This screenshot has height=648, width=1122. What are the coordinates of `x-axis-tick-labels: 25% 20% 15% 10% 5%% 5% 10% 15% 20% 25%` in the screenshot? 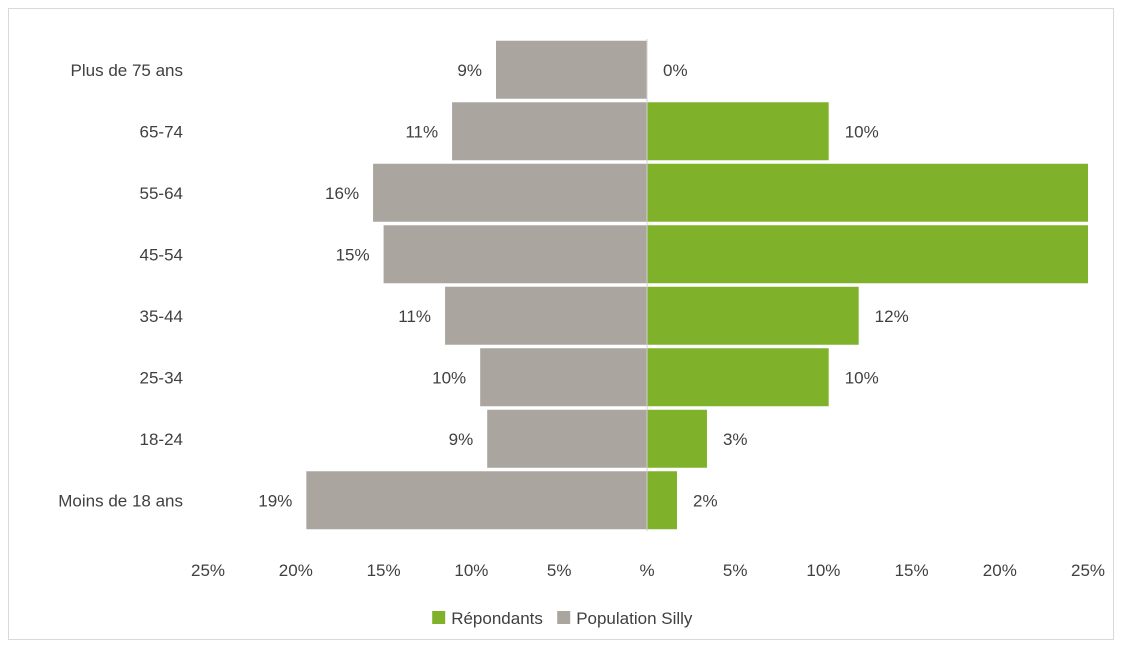 It's located at (648, 570).